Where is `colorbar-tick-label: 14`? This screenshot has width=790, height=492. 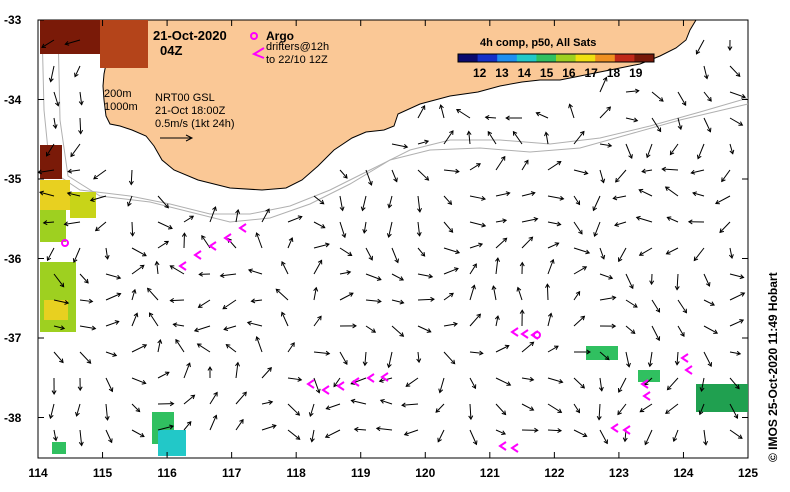
colorbar-tick-label: 14 is located at coordinates (524, 73).